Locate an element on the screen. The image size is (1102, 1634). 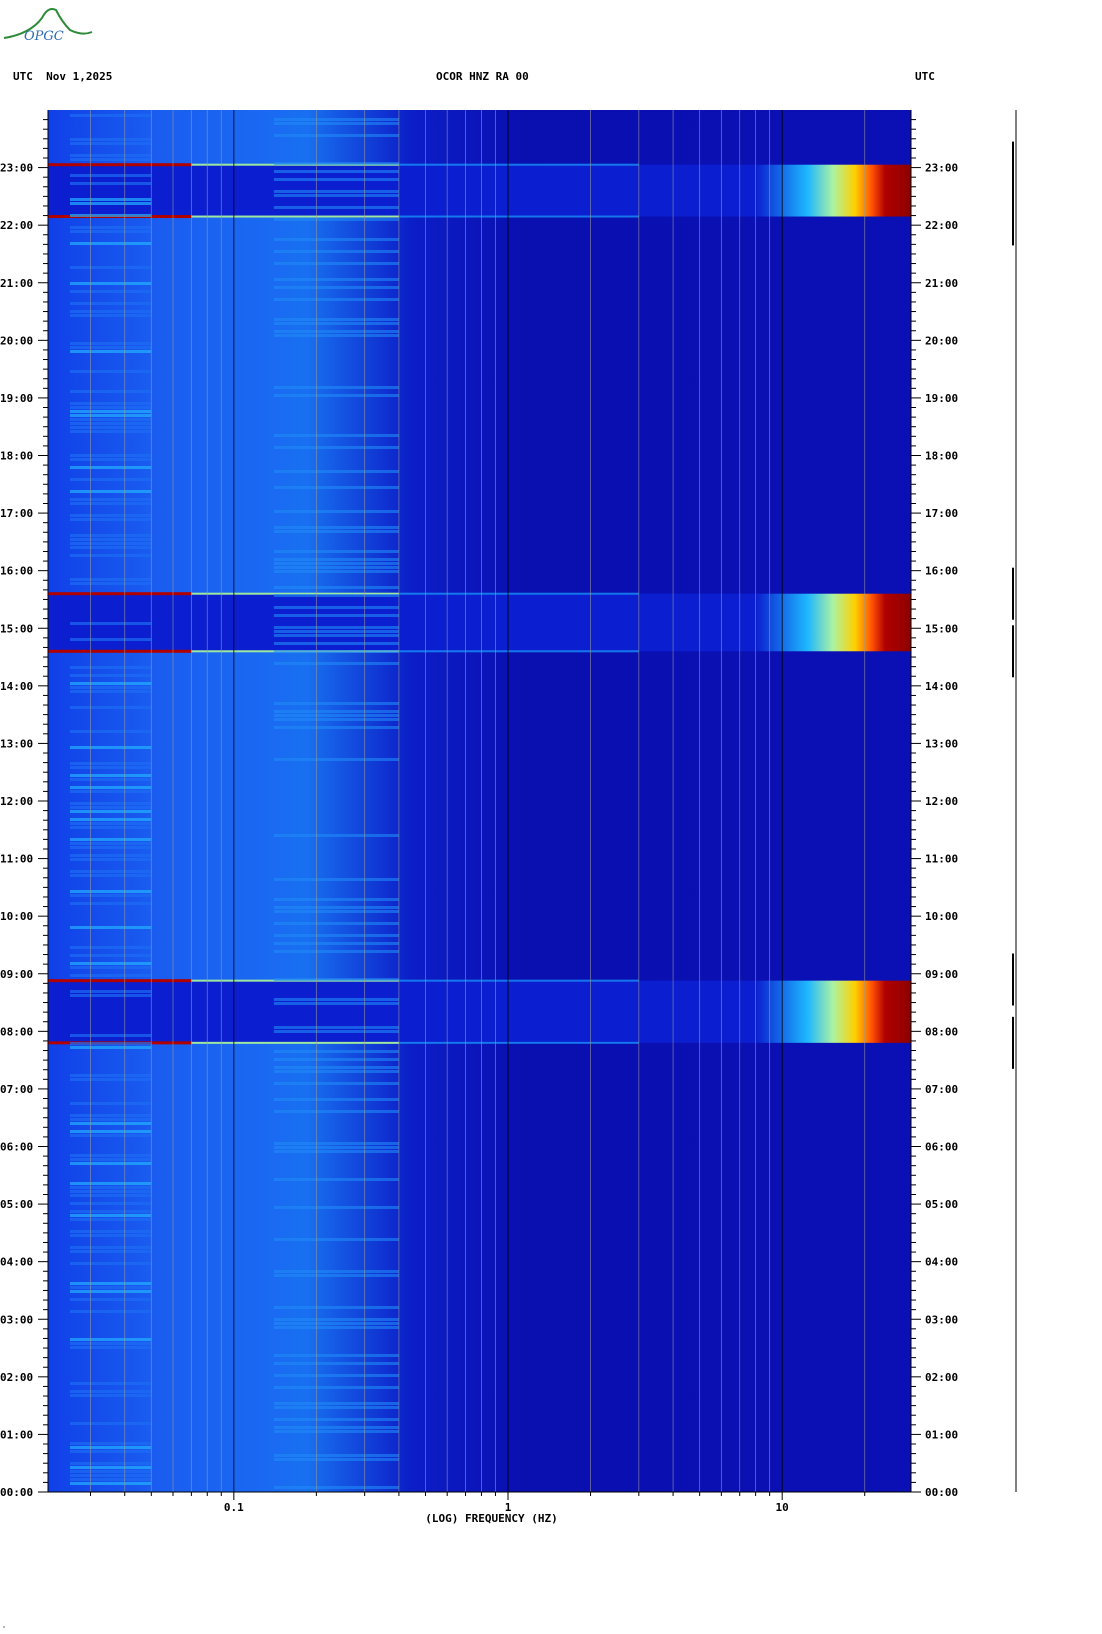
y-tick-label-right: 04:00 is located at coordinates (941, 1262).